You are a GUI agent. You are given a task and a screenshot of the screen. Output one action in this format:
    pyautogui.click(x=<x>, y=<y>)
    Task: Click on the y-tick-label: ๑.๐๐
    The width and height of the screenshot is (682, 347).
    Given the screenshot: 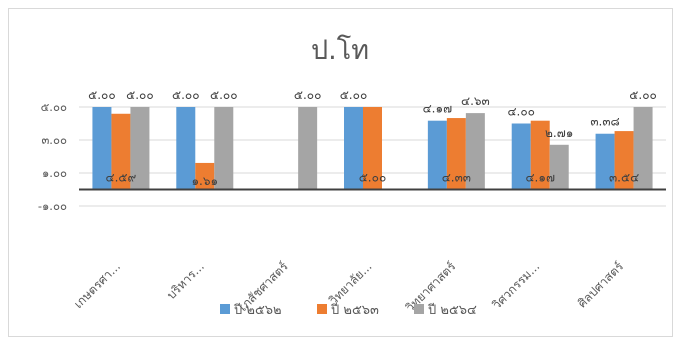 What is the action you would take?
    pyautogui.click(x=54, y=173)
    